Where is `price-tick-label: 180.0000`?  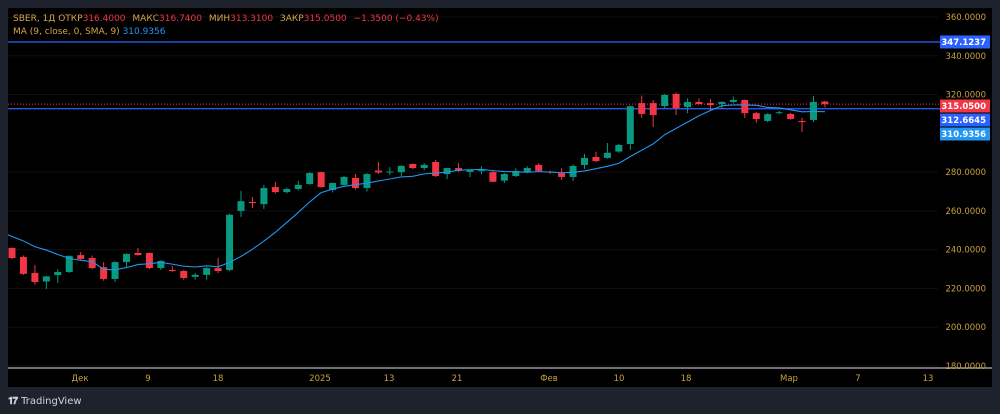
price-tick-label: 180.0000 is located at coordinates (965, 367).